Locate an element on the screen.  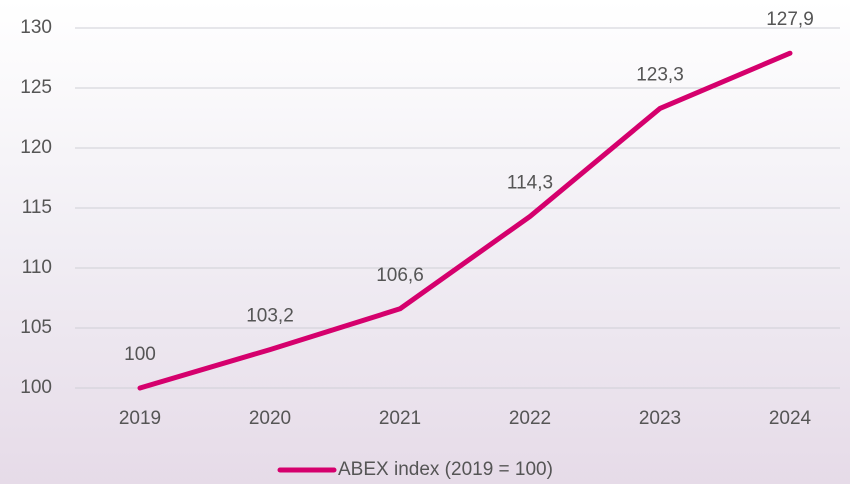
y-tick-label: 125 is located at coordinates (36, 87).